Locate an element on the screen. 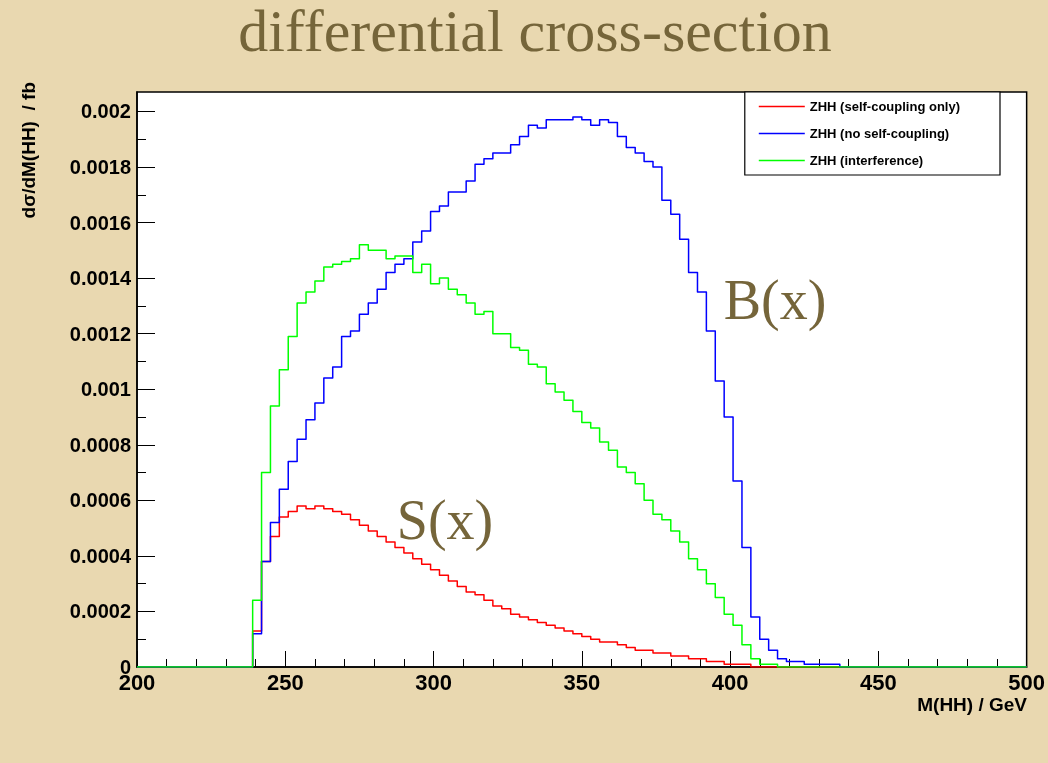  x-tick-label: 350 is located at coordinates (582, 682).